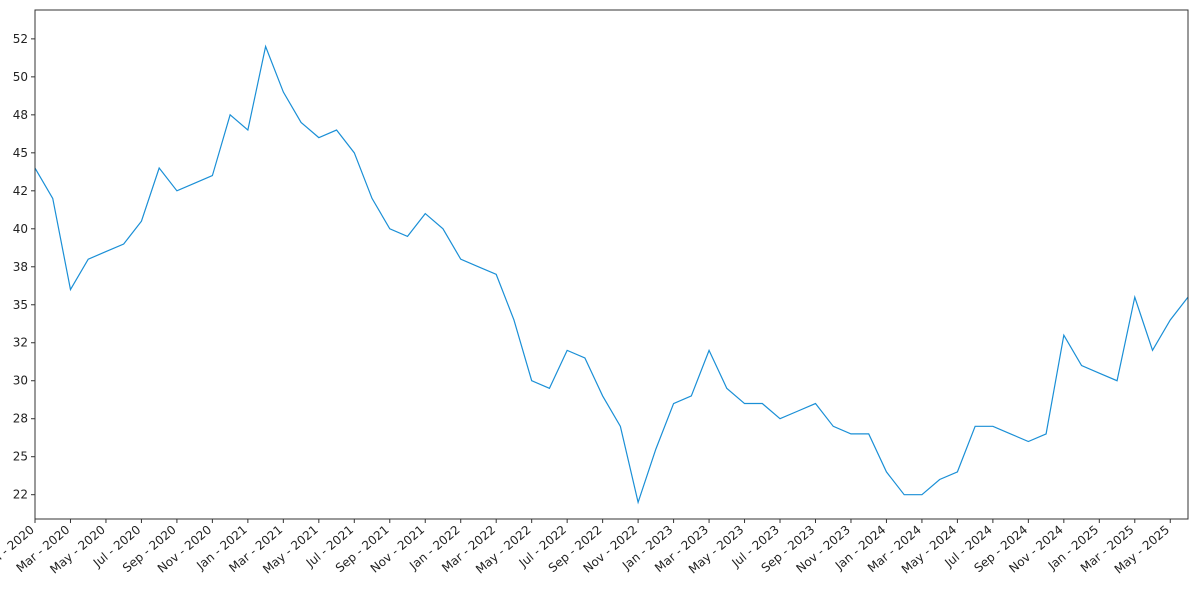 The height and width of the screenshot is (600, 1200). Describe the element at coordinates (20, 267) in the screenshot. I see `y-tick-label: 38` at that location.